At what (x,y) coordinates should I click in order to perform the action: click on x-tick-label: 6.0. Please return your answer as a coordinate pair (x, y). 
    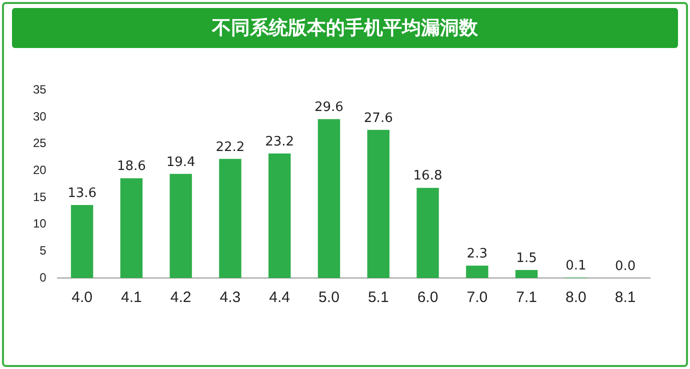
    Looking at the image, I should click on (427, 297).